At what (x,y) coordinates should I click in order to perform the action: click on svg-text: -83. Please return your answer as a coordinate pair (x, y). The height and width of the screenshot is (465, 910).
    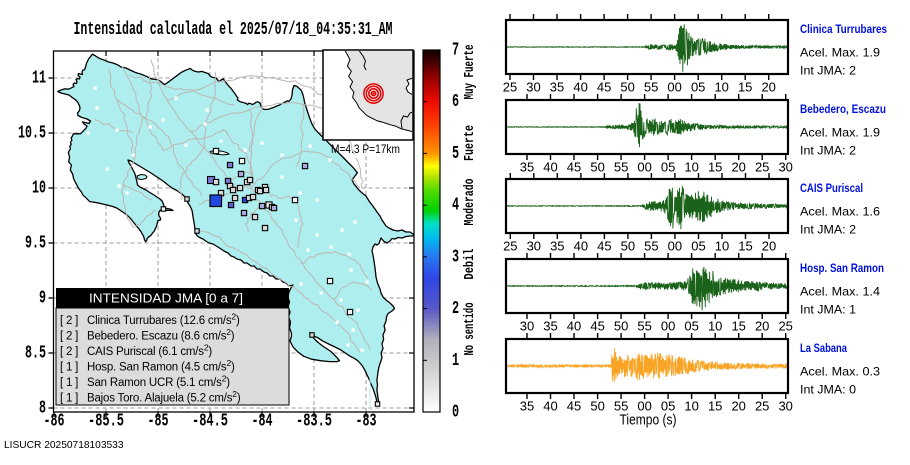
    Looking at the image, I should click on (366, 422).